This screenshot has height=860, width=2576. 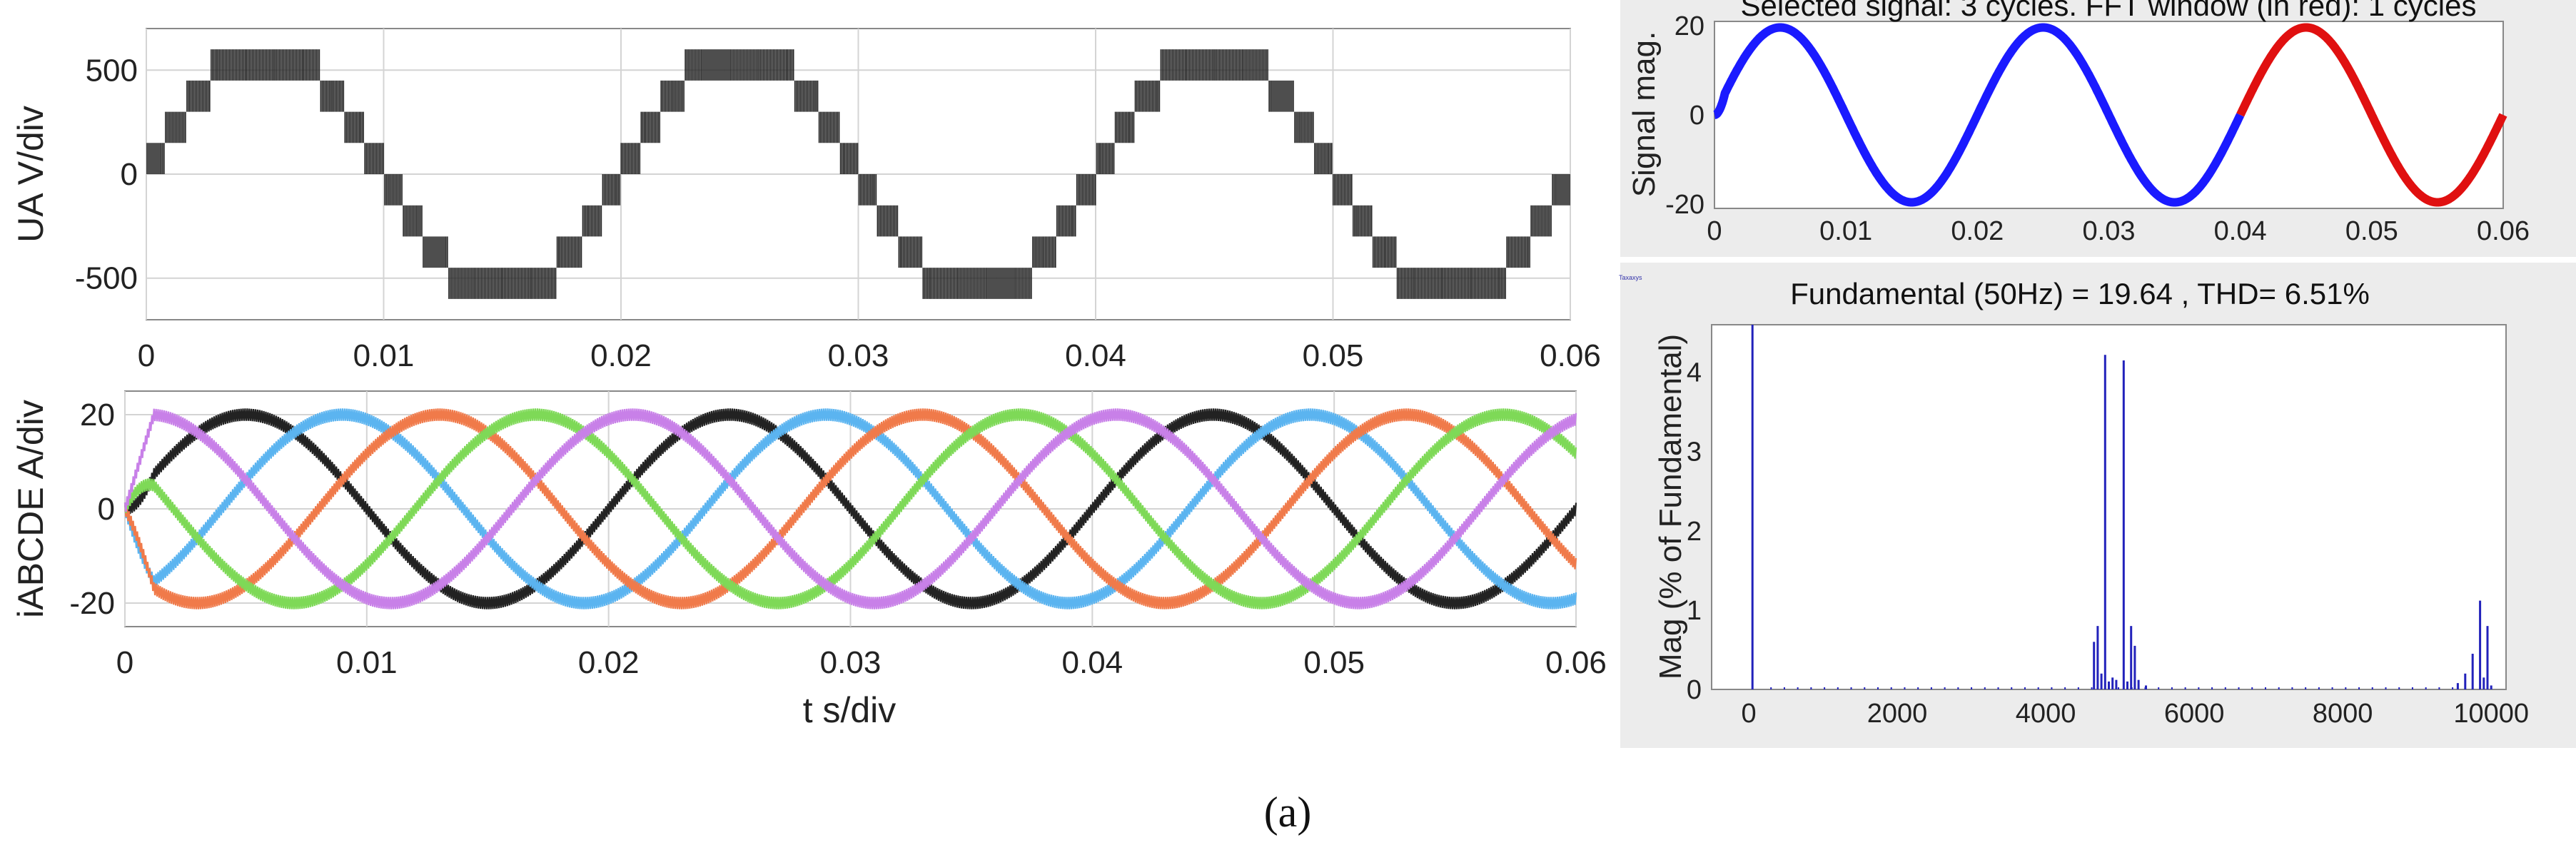 I want to click on signal-series-signal, so click(x=1978, y=115).